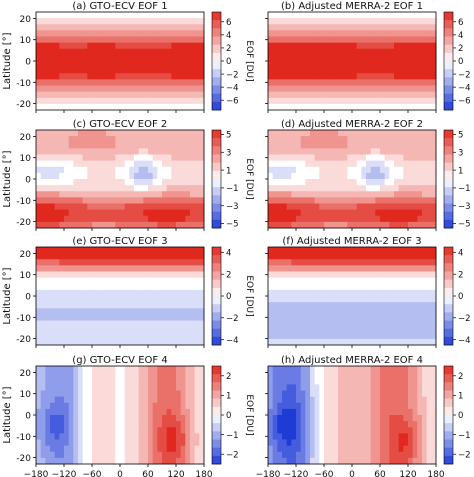 The image size is (474, 477). Describe the element at coordinates (120, 124) in the screenshot. I see `panel-title: (c) GTO-ECV EOF 2` at that location.